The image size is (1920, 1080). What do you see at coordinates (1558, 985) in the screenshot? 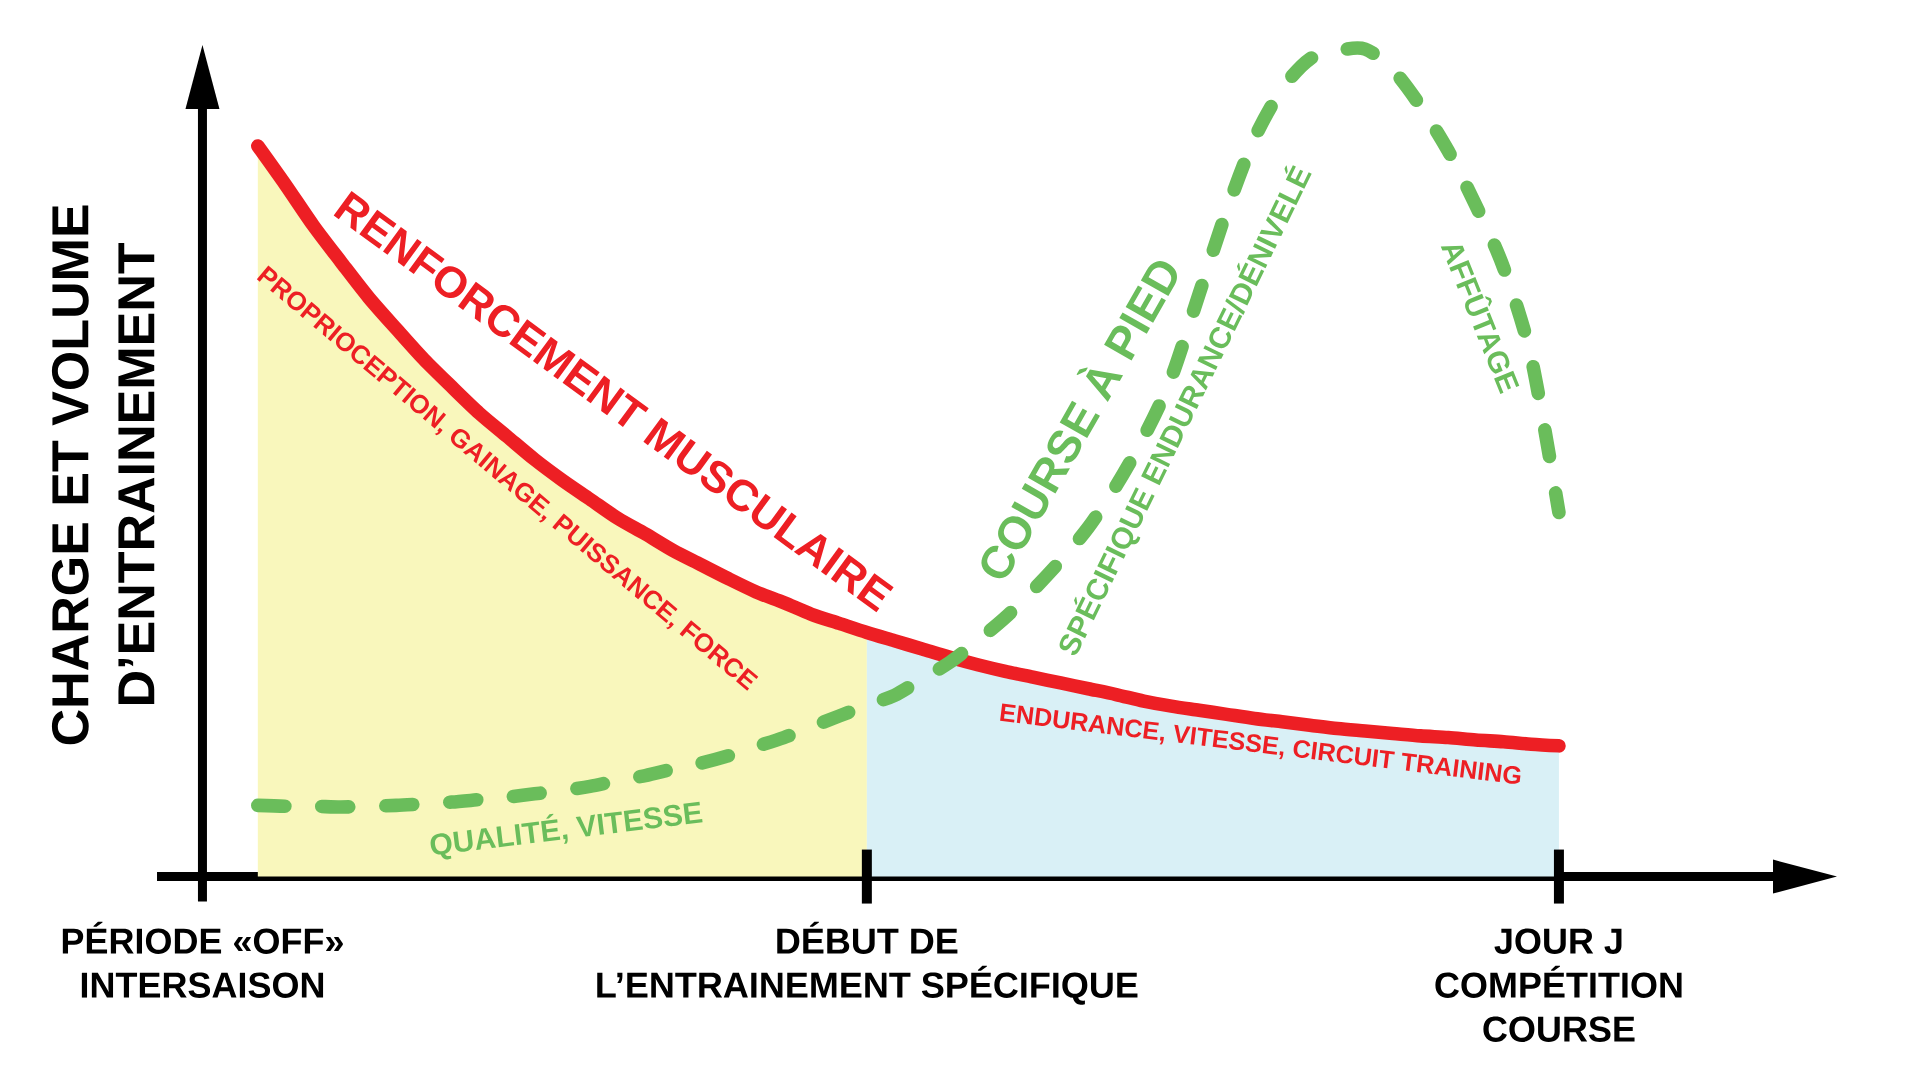
I see `x-tick-label: JOUR J COMPÉTITION COURSE` at bounding box center [1558, 985].